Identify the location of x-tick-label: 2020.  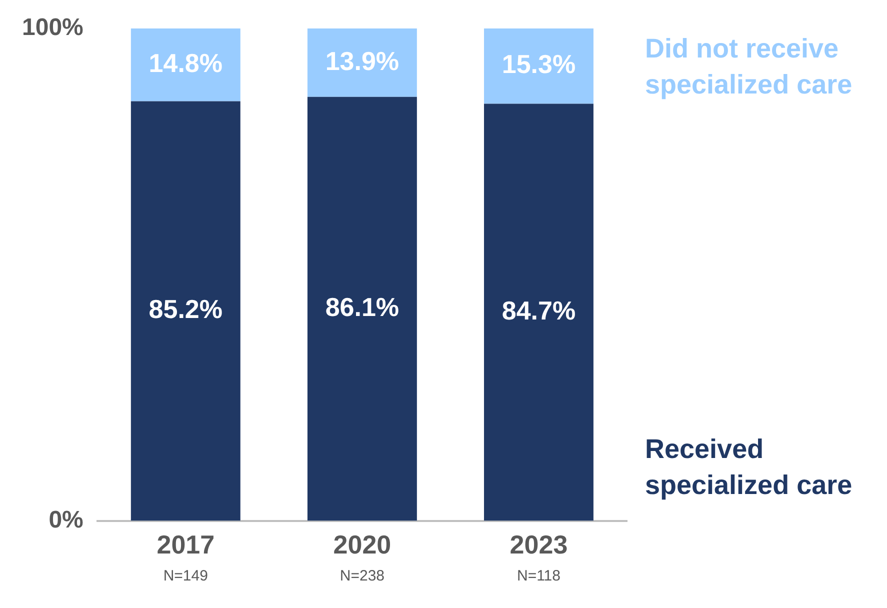
(362, 545).